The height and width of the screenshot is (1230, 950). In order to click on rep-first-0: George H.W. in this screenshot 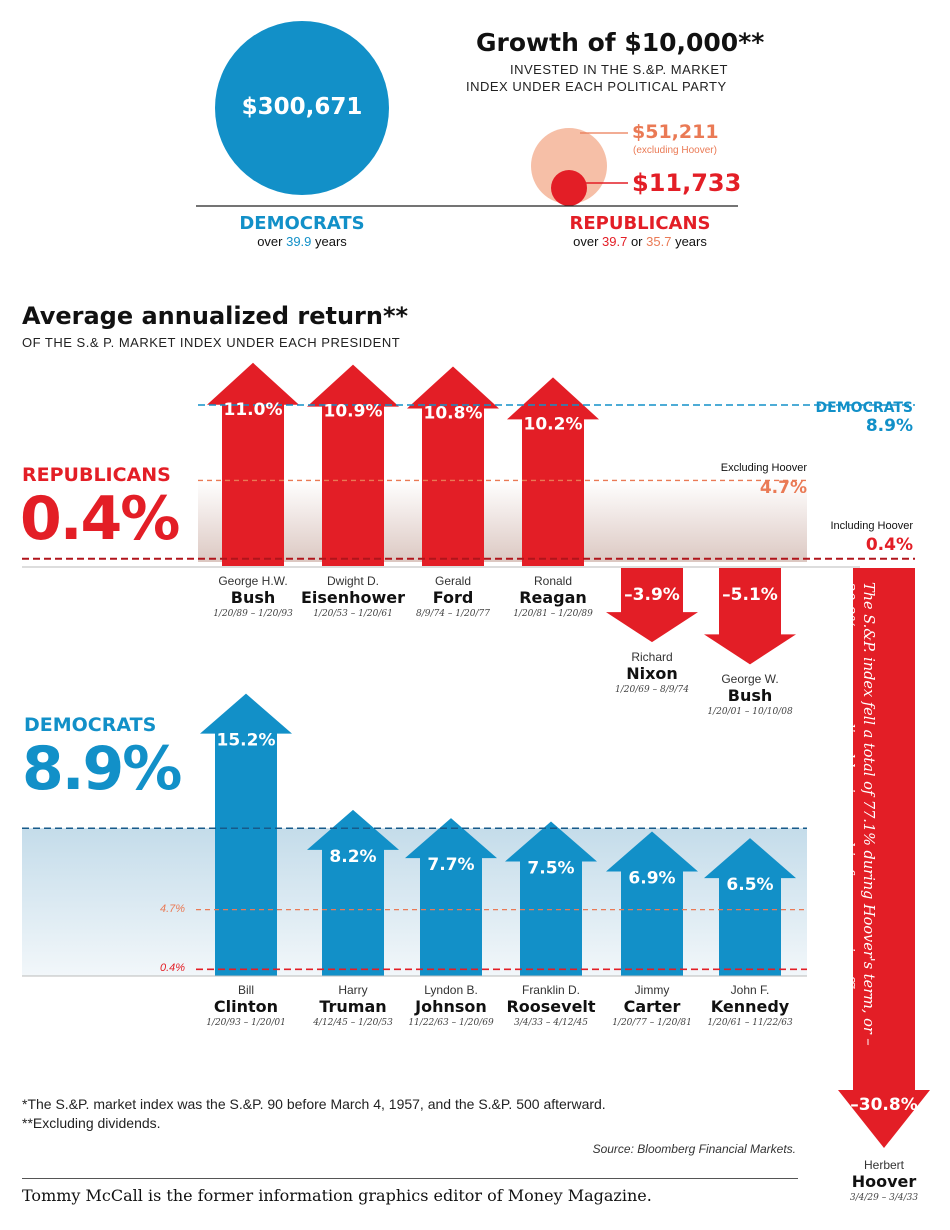, I will do `click(253, 581)`.